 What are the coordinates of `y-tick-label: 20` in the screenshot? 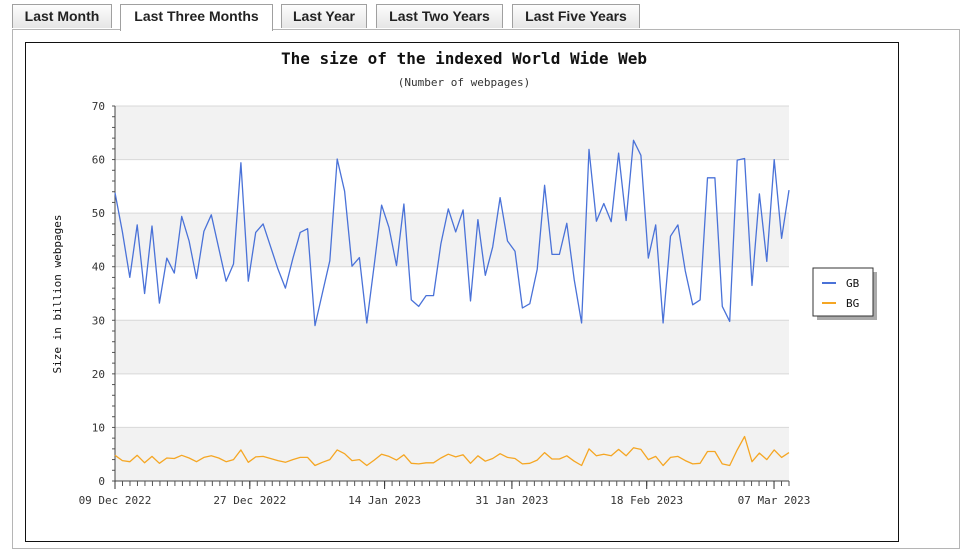 It's located at (98, 374).